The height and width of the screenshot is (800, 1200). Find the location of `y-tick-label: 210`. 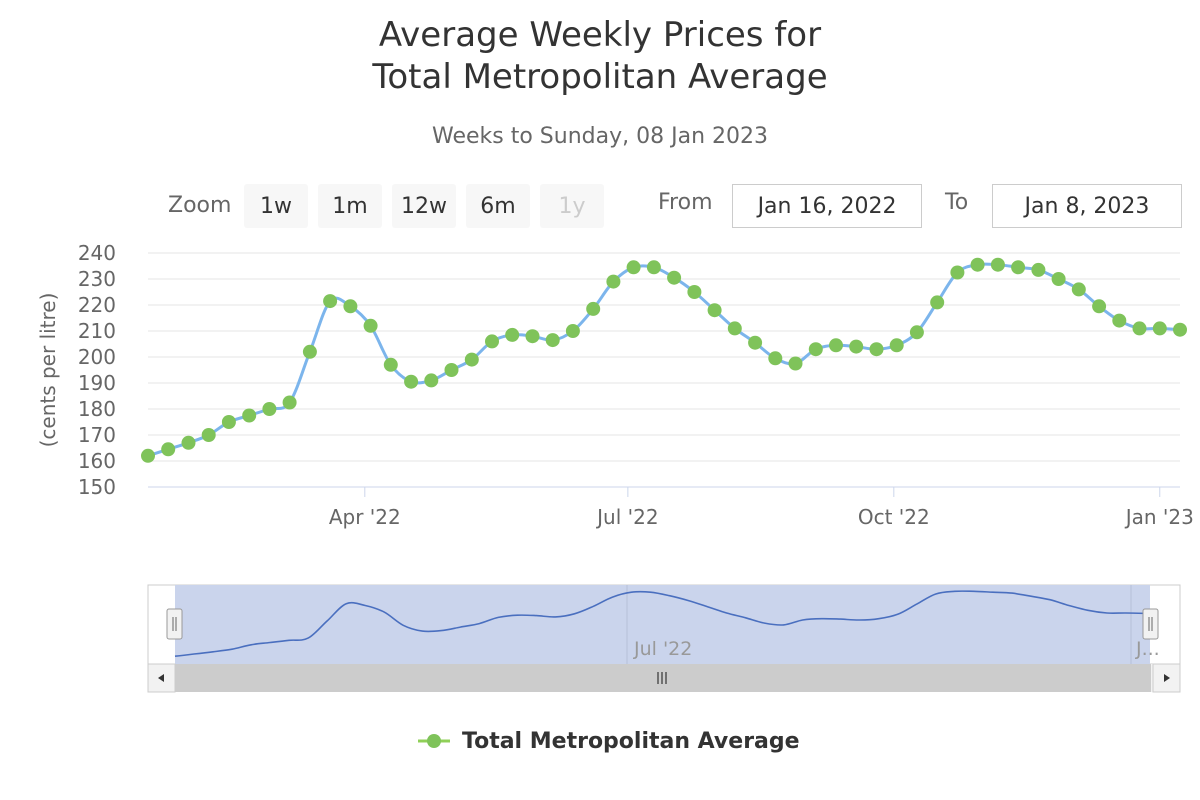

y-tick-label: 210 is located at coordinates (97, 331).